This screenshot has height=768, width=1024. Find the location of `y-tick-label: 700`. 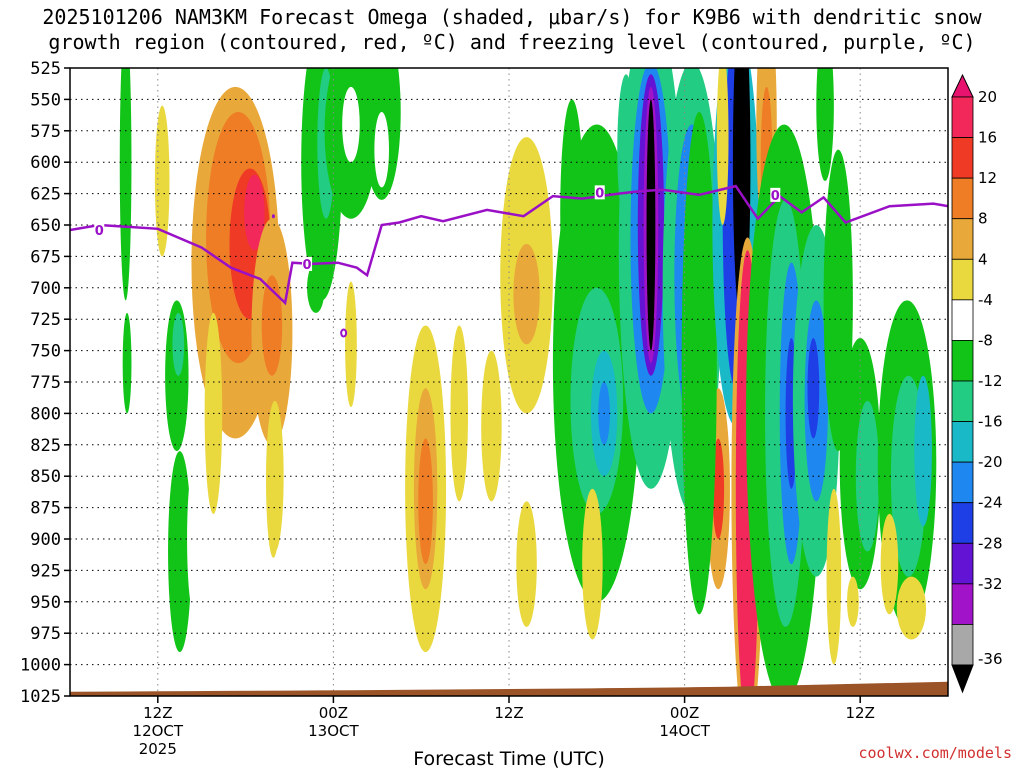

y-tick-label: 700 is located at coordinates (45, 289).